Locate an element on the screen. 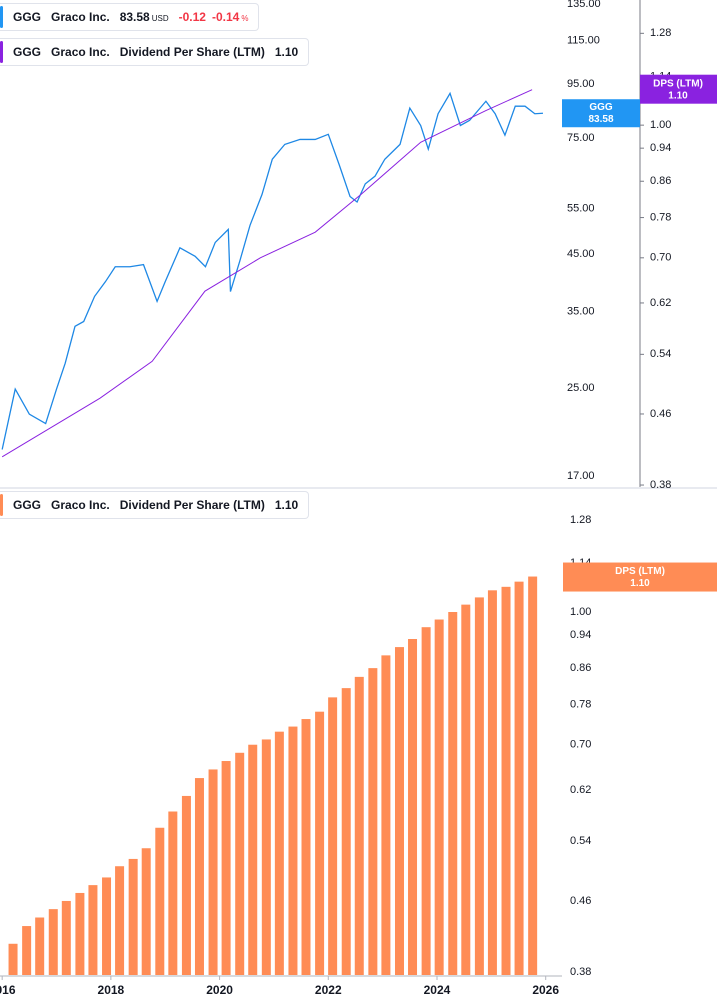  dps-badge is located at coordinates (678, 89).